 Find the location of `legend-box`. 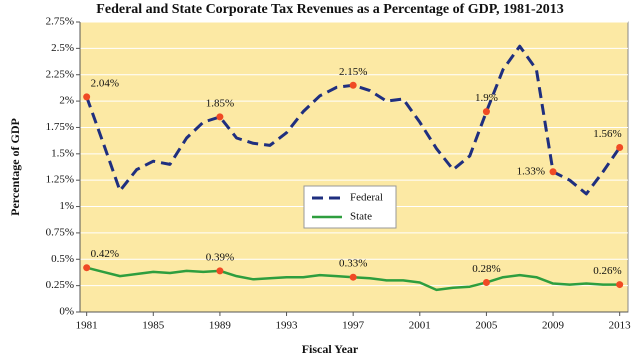

legend-box is located at coordinates (350, 207).